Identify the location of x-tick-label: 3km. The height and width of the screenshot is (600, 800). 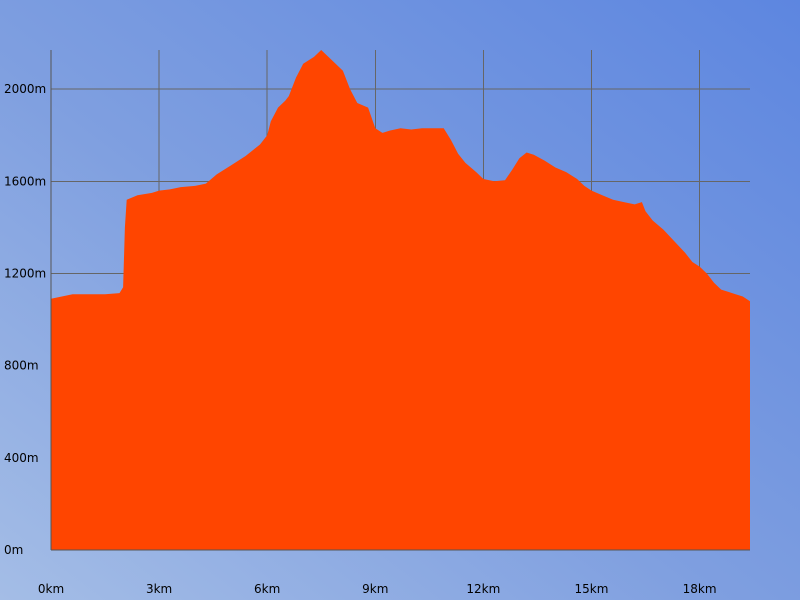
(159, 589).